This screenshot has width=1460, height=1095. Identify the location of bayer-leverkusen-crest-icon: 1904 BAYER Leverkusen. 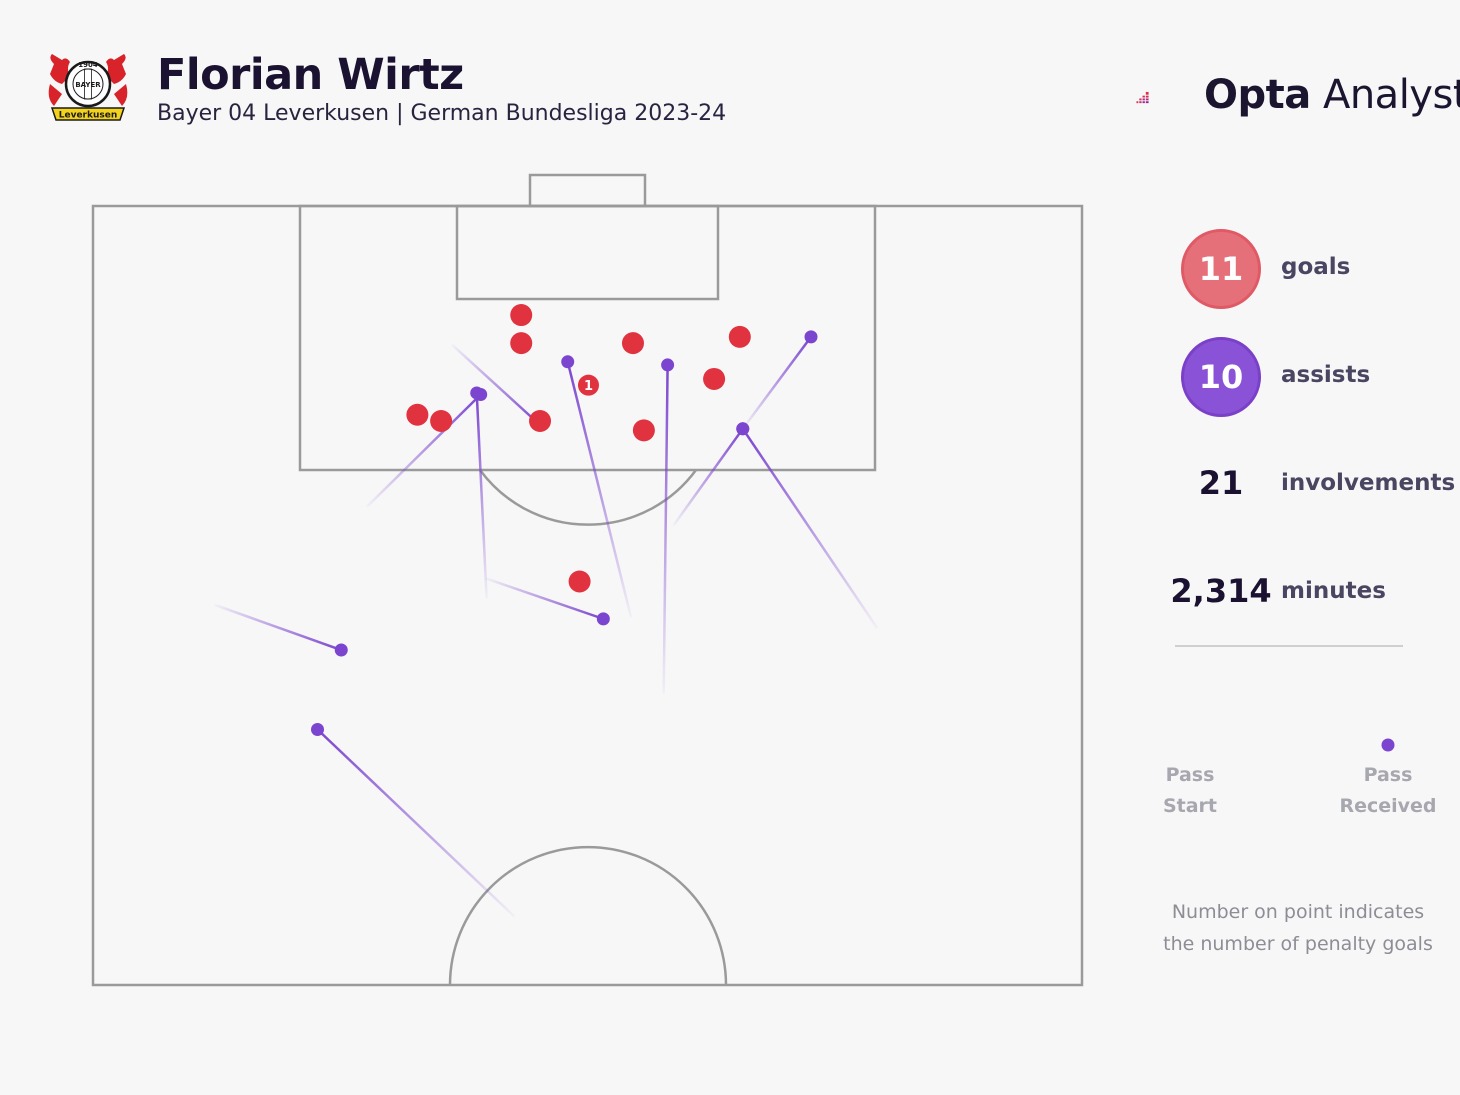
(88, 87).